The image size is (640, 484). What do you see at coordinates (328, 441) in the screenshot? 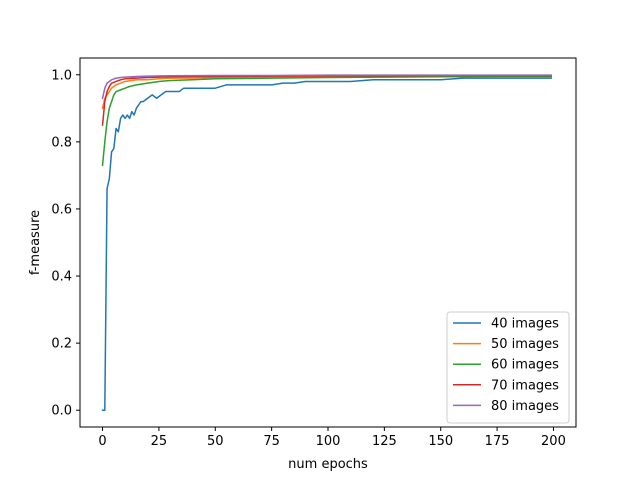
I see `x-tick-label: 100` at bounding box center [328, 441].